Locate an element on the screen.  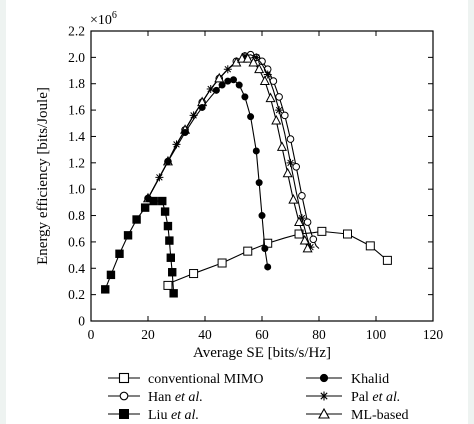
legend-item-han: Han et al. is located at coordinates (155, 397).